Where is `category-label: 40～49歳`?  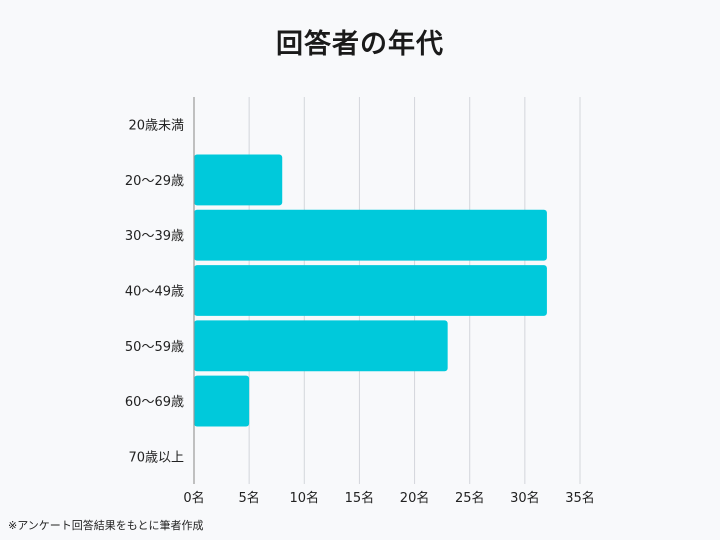
category-label: 40～49歳 is located at coordinates (154, 292).